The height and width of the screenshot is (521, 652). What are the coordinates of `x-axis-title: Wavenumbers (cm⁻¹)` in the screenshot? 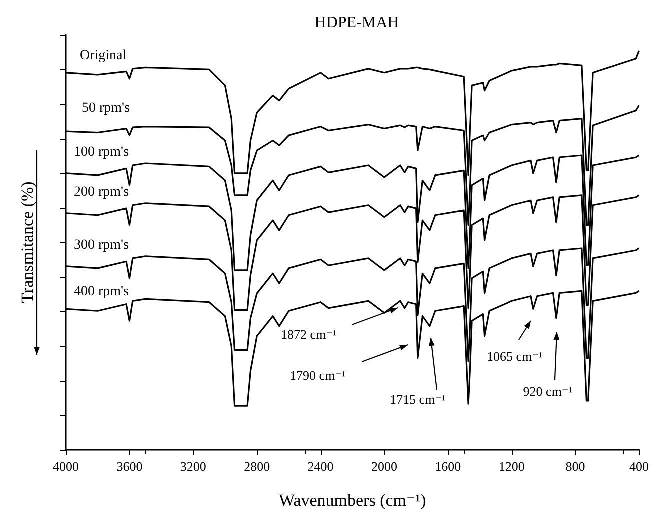 It's located at (352, 500).